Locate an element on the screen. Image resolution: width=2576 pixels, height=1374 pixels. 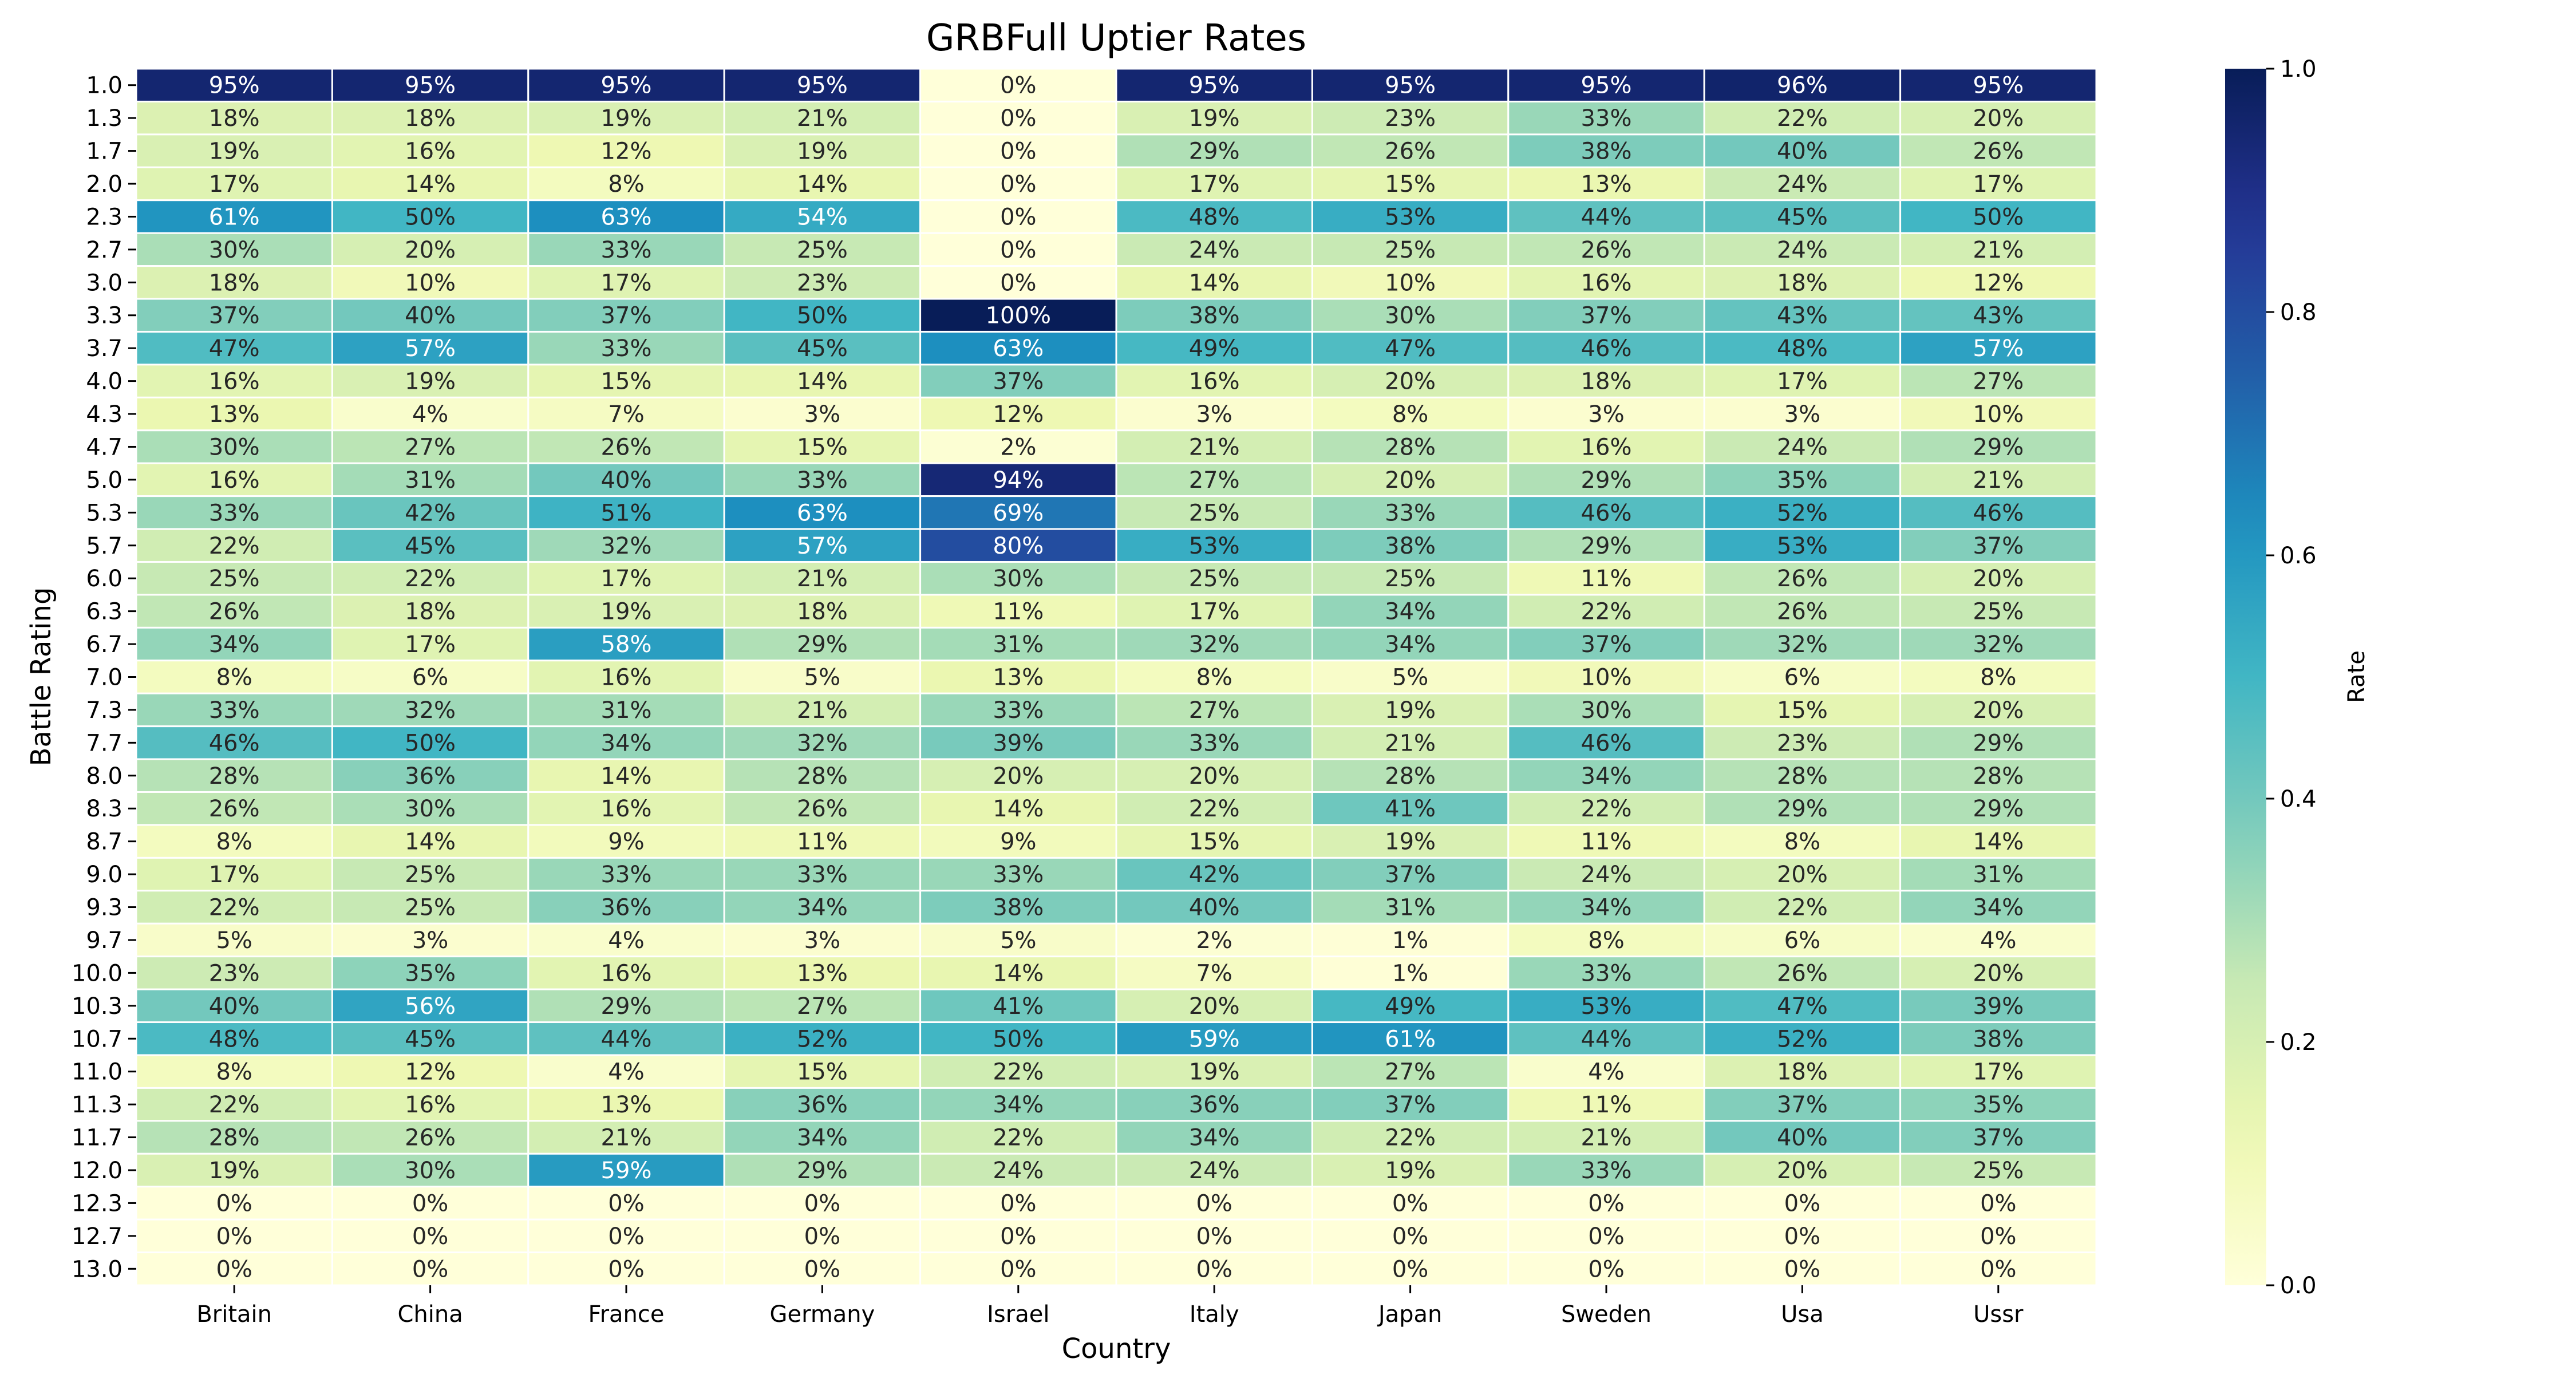
cell-value-label: 48% is located at coordinates (1214, 217).